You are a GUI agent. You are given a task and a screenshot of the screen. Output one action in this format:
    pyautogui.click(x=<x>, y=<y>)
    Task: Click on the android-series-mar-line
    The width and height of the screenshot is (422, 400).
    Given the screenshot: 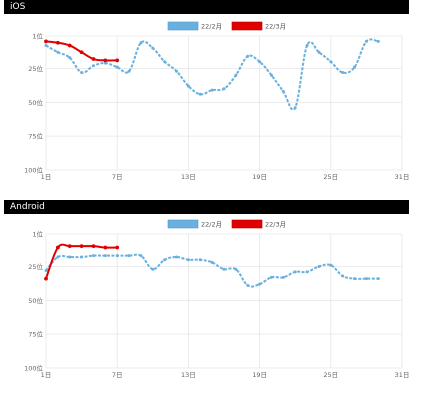 What is the action you would take?
    pyautogui.click(x=81, y=261)
    